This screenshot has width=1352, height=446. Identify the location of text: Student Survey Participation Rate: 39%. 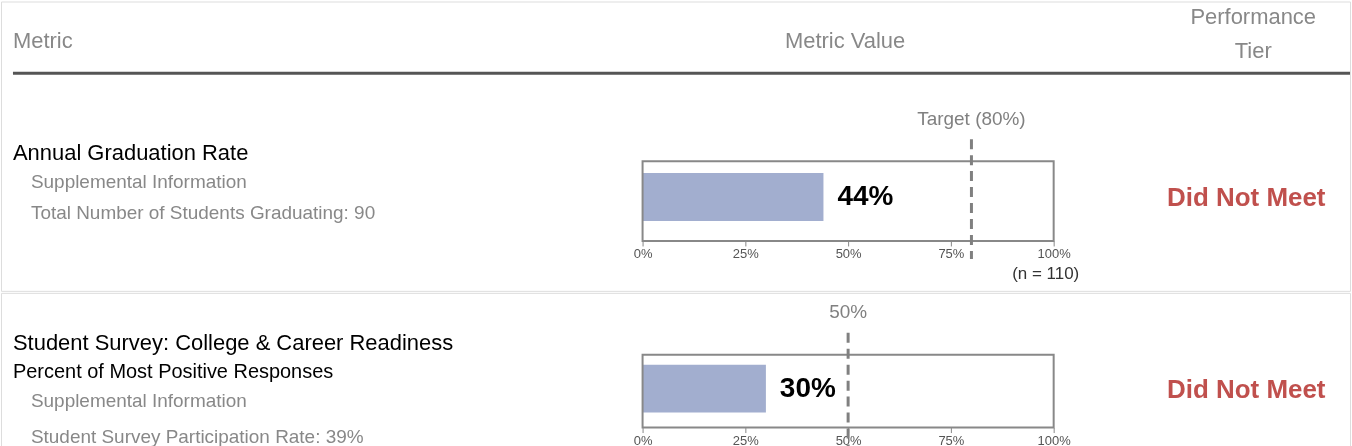
(197, 435).